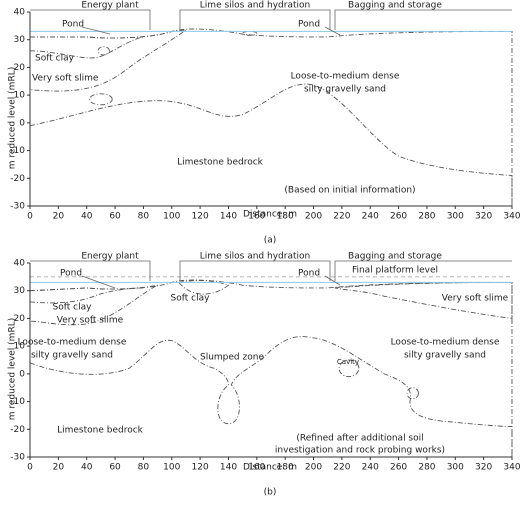 This screenshot has width=520, height=506. I want to click on layer-label: Cavity, so click(348, 362).